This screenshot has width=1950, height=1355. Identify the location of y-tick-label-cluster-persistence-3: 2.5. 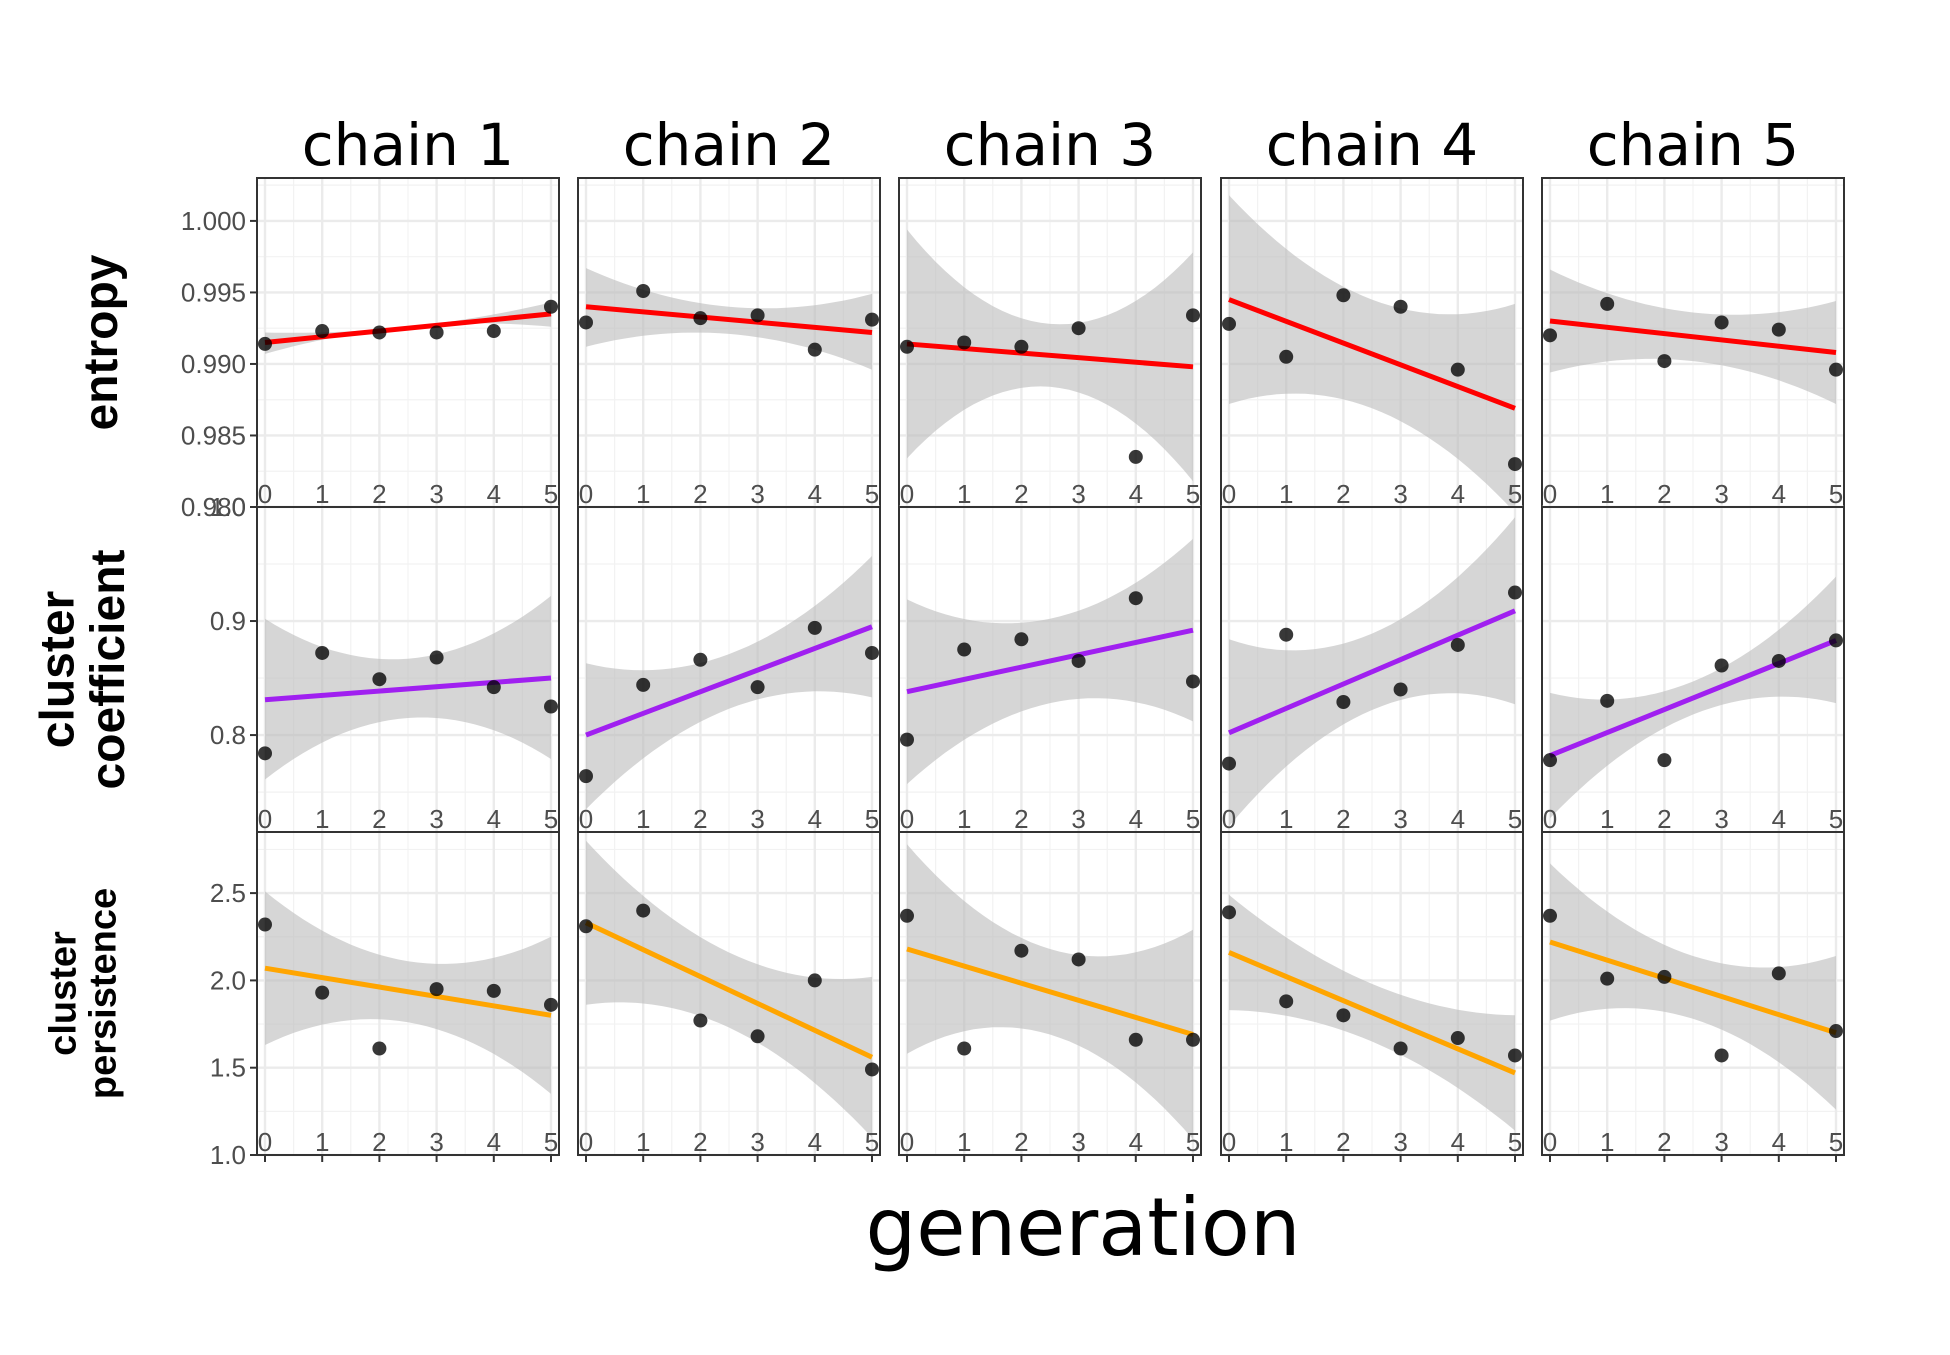
(228, 893).